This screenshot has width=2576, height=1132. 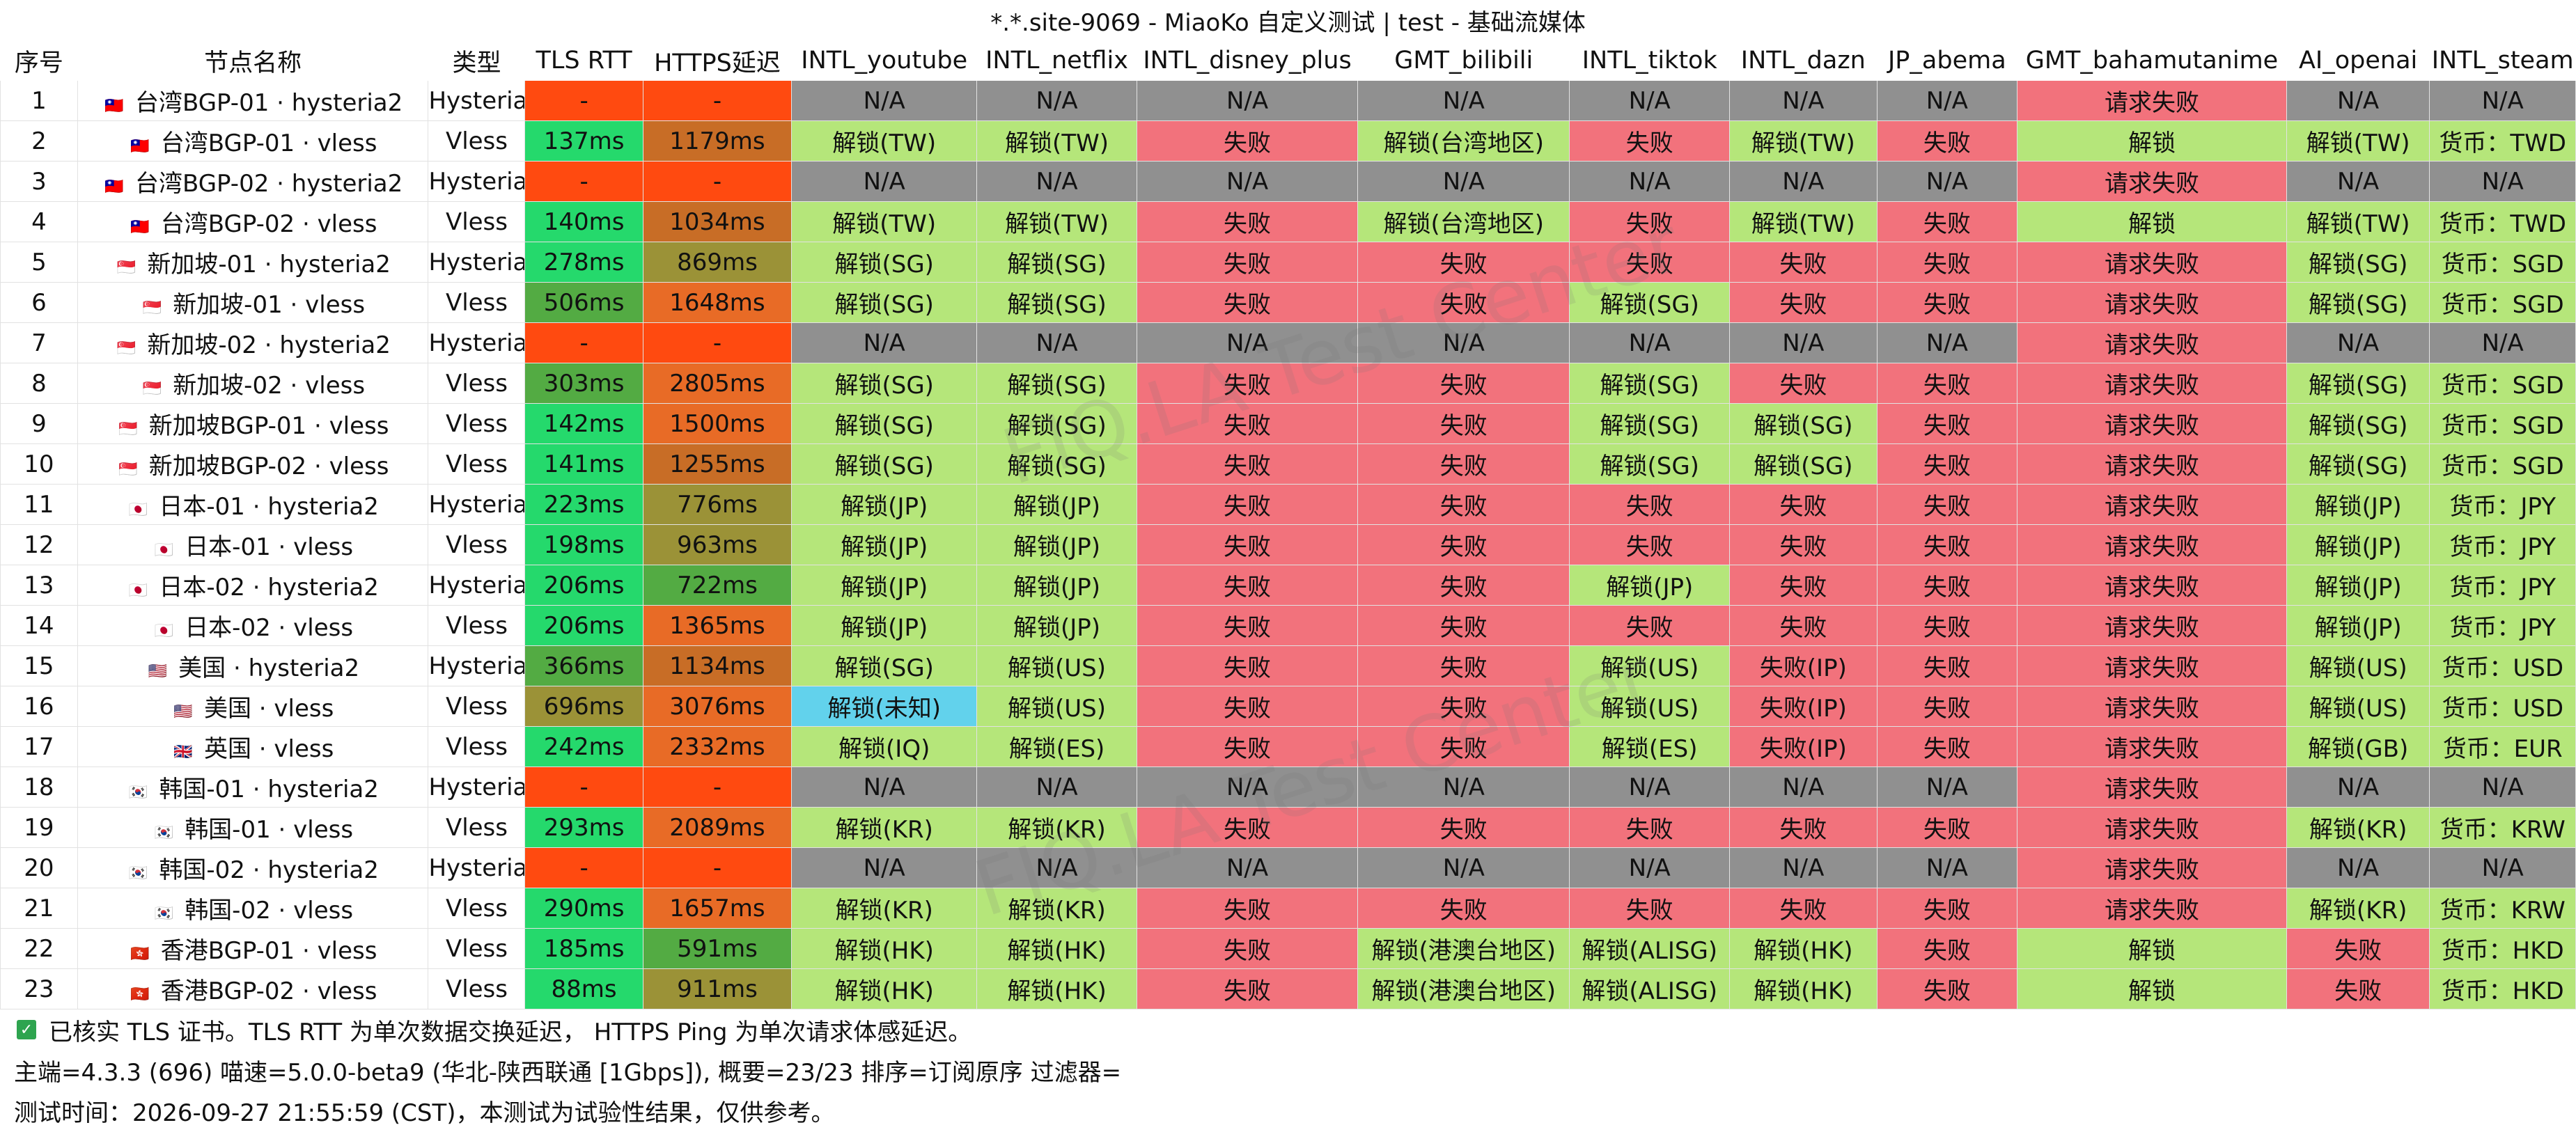 I want to click on column-header: HTTPS延迟, so click(x=718, y=60).